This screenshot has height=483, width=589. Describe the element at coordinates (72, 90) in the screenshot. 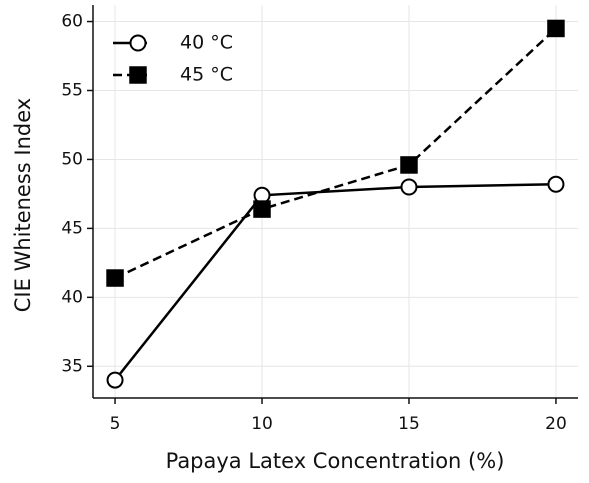

I see `y-tick-label: 55` at that location.